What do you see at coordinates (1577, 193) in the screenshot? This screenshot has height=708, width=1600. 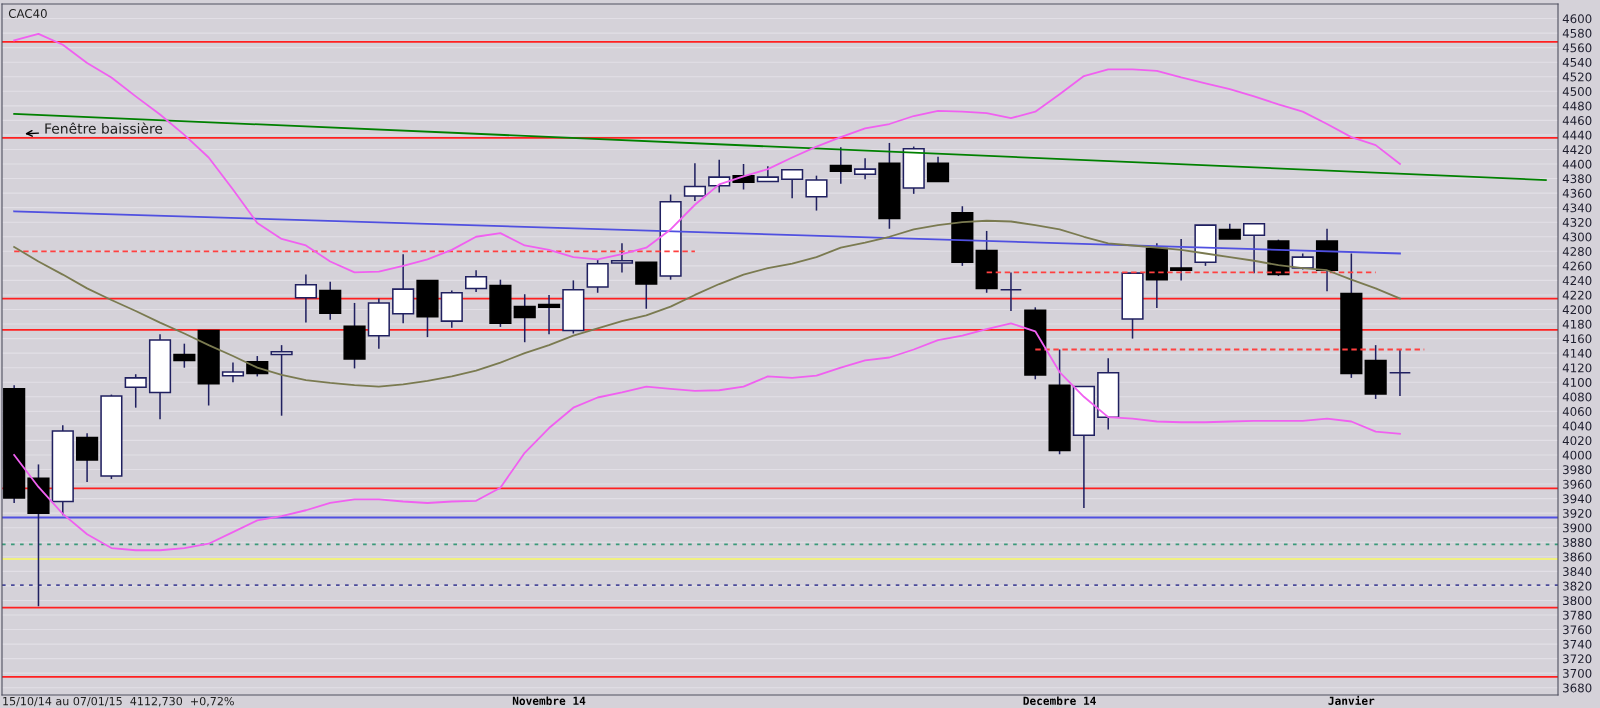 I see `y-tick-label: 4360` at bounding box center [1577, 193].